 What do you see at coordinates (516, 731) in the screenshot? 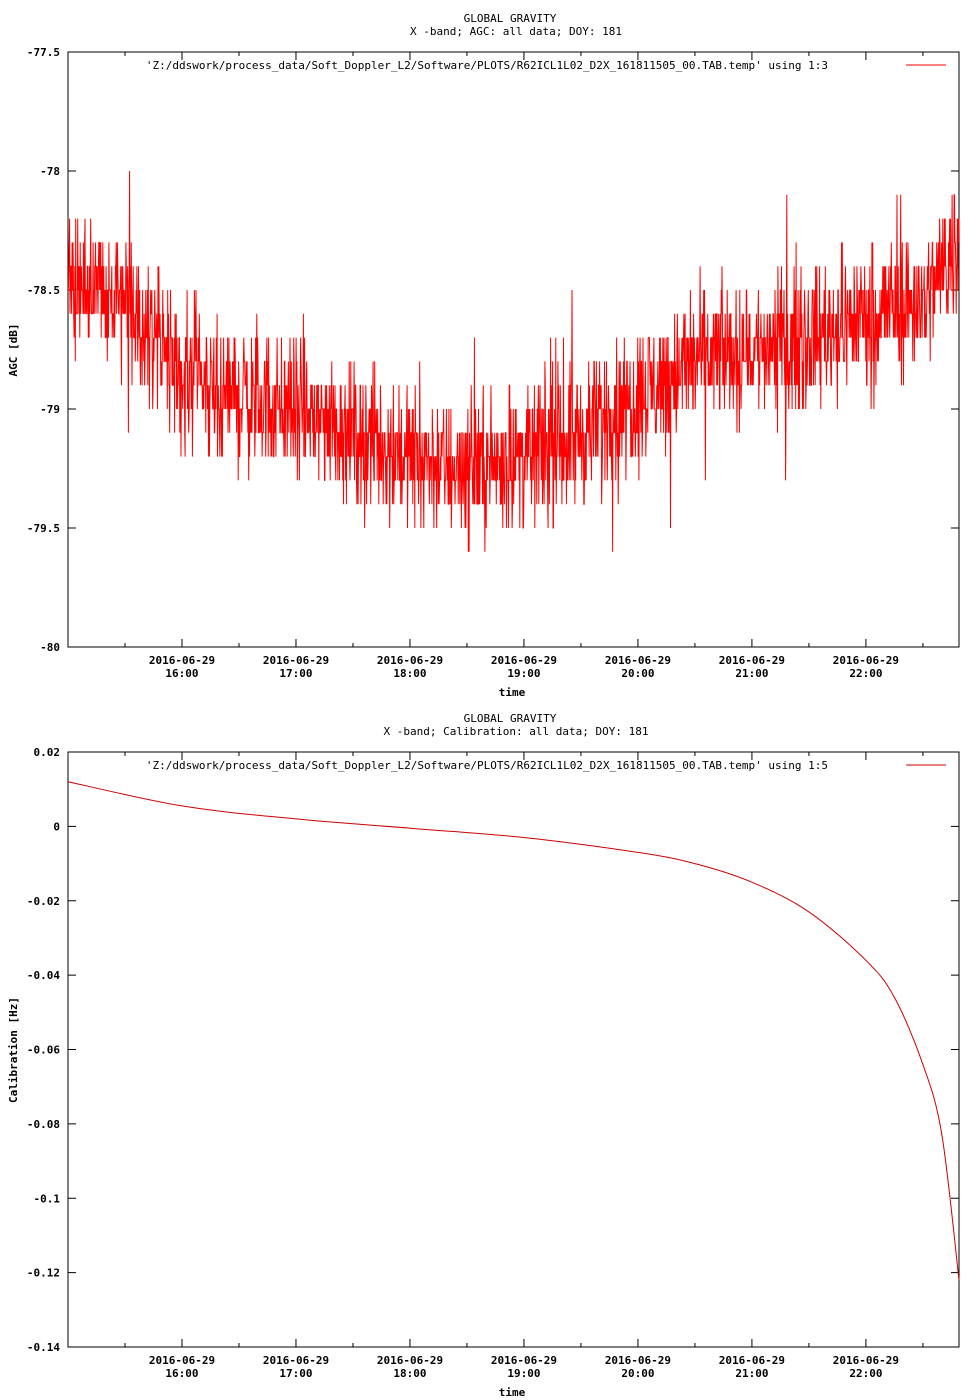
I see `calibration-chart-subtitle: X -band; Calibration: all data; DOY: 181` at bounding box center [516, 731].